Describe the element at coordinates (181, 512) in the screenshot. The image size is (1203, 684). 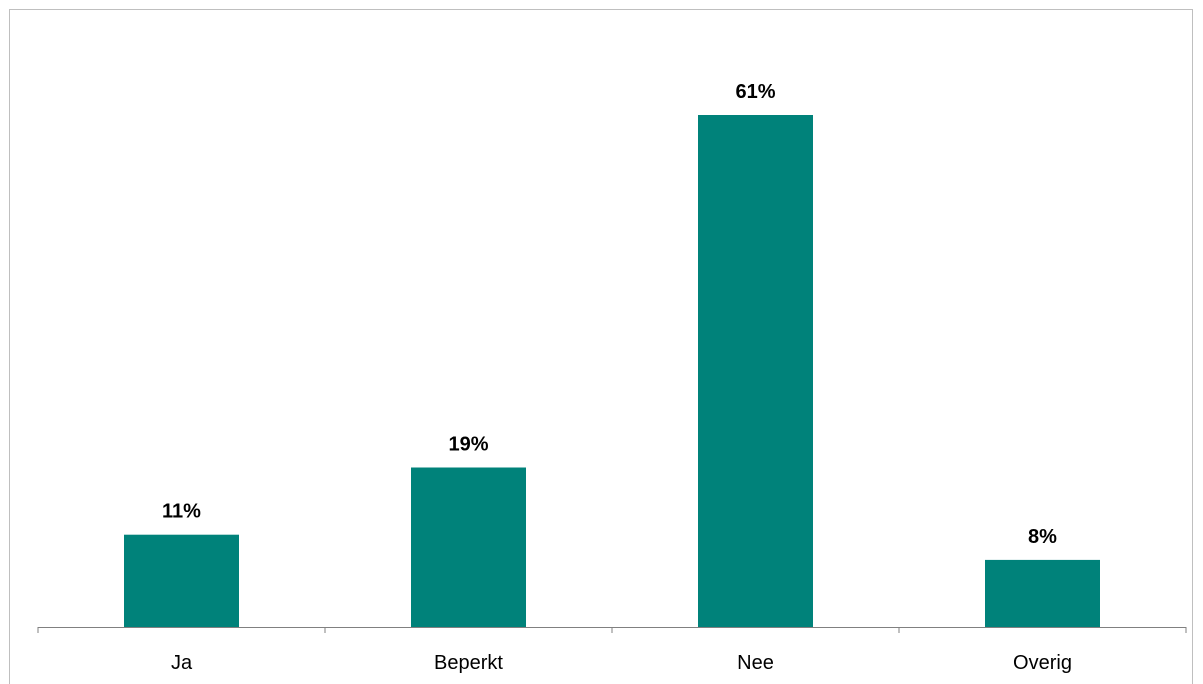
I see `data-label-ja: 11%` at that location.